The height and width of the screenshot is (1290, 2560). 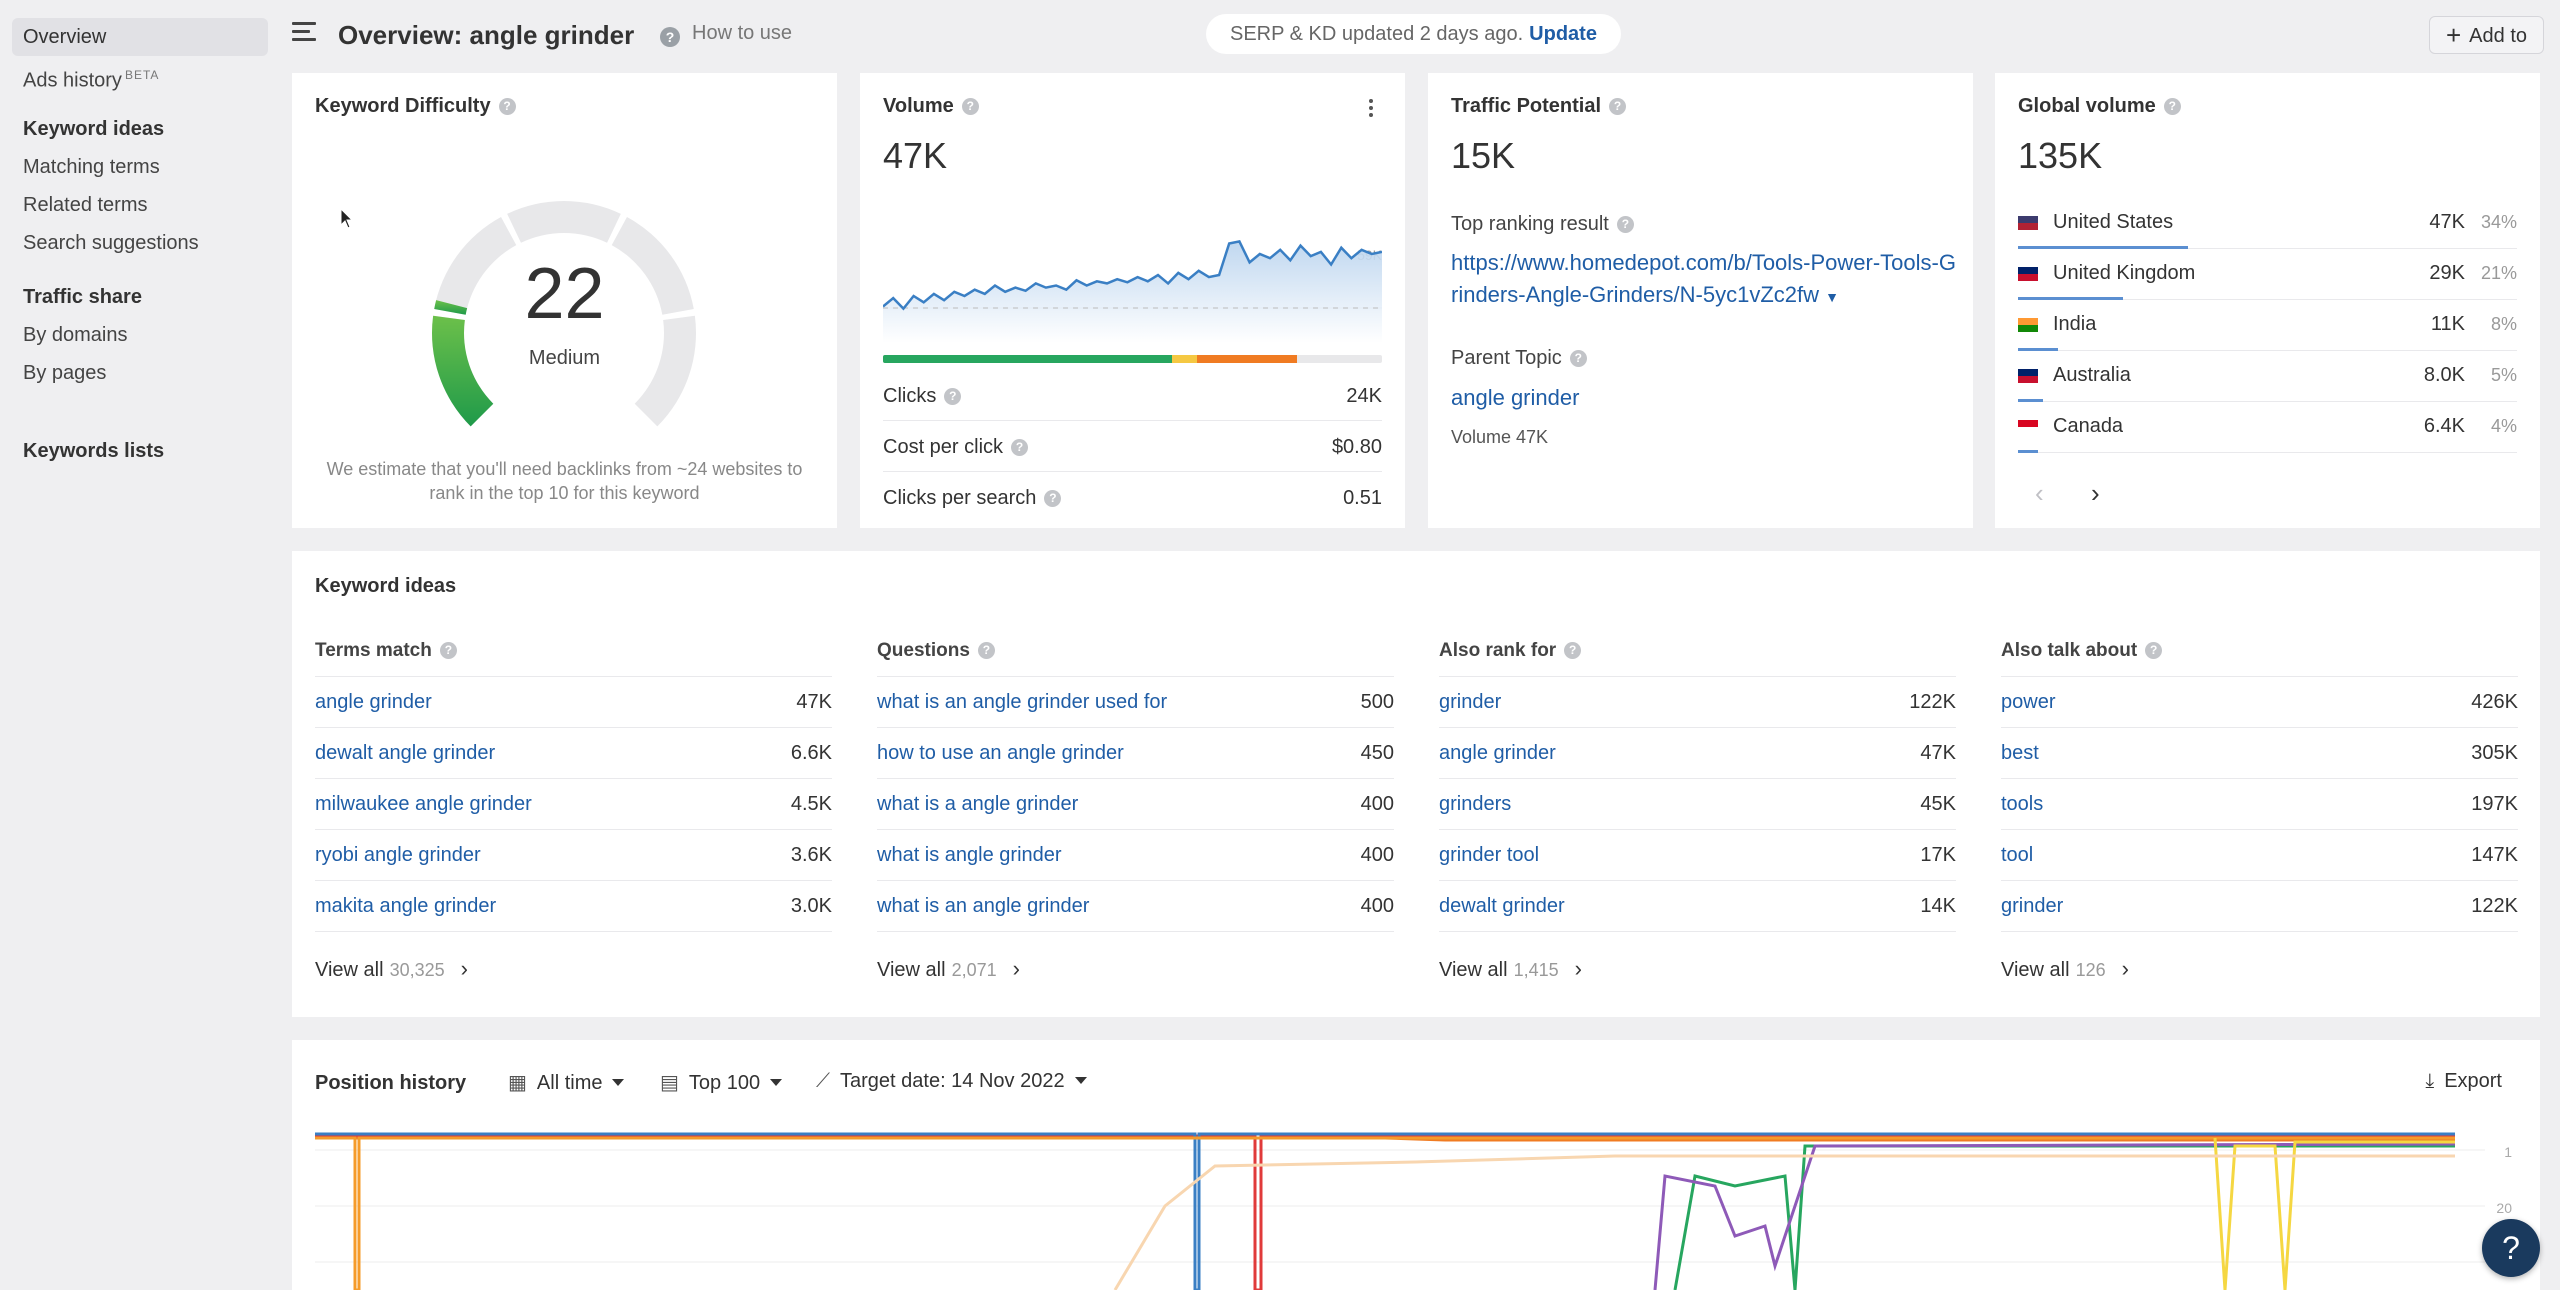 What do you see at coordinates (2447, 273) in the screenshot?
I see `country-volume: 29K` at bounding box center [2447, 273].